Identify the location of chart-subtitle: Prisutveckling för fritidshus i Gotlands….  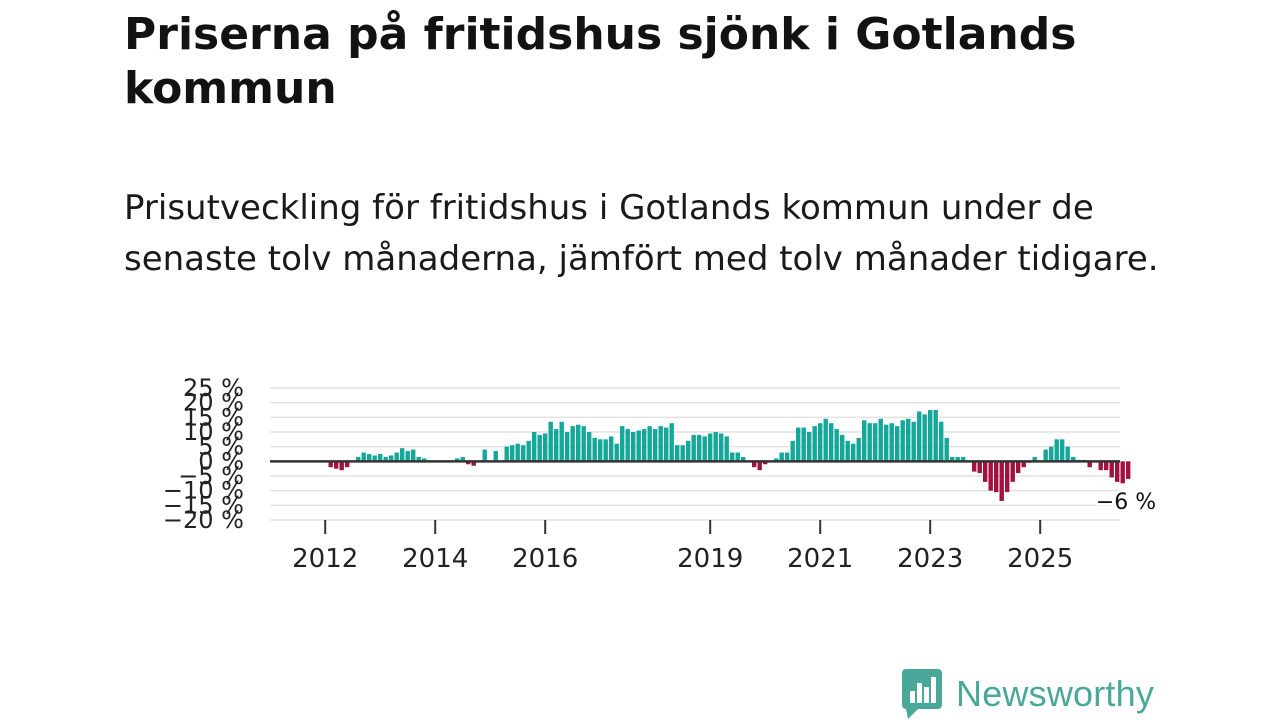
(641, 233).